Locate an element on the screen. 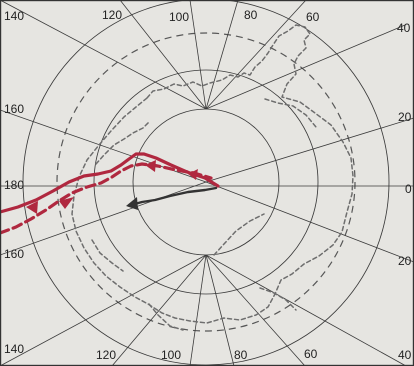  antarctic-peninsula is located at coordinates (123, 142).